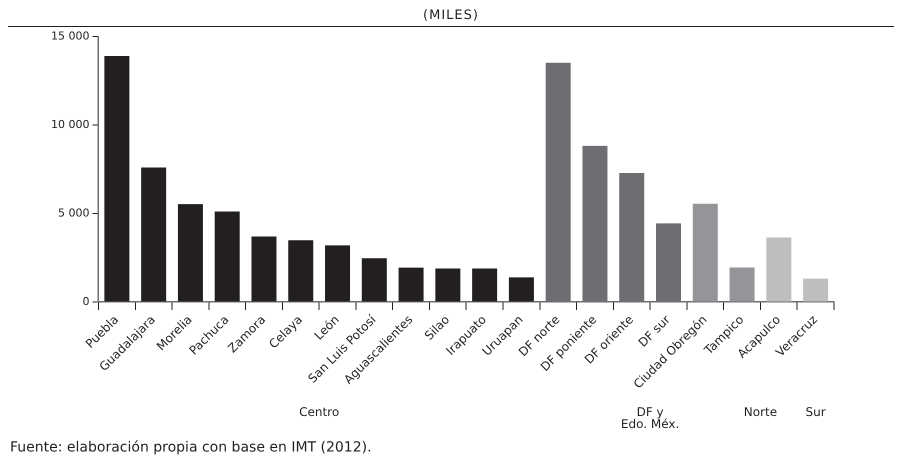  I want to click on text: Sur, so click(816, 412).